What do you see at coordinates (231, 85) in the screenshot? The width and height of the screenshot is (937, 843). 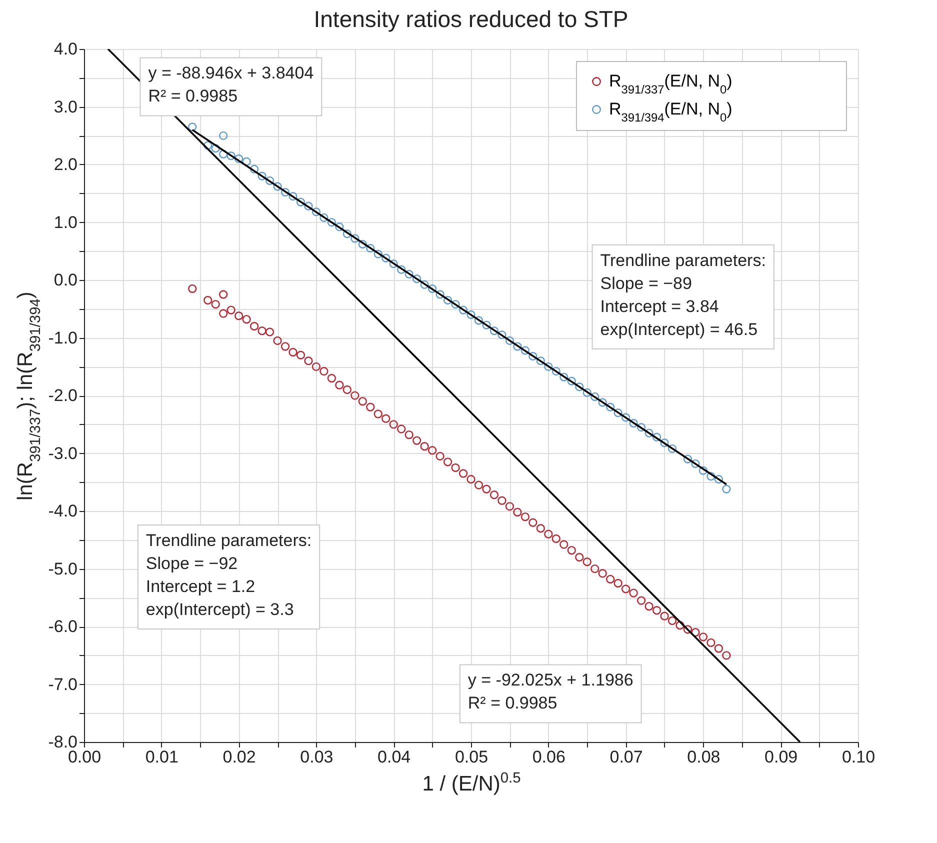 I see `annotation: y = -88.946x + 3.8404 R² = 0.9985` at bounding box center [231, 85].